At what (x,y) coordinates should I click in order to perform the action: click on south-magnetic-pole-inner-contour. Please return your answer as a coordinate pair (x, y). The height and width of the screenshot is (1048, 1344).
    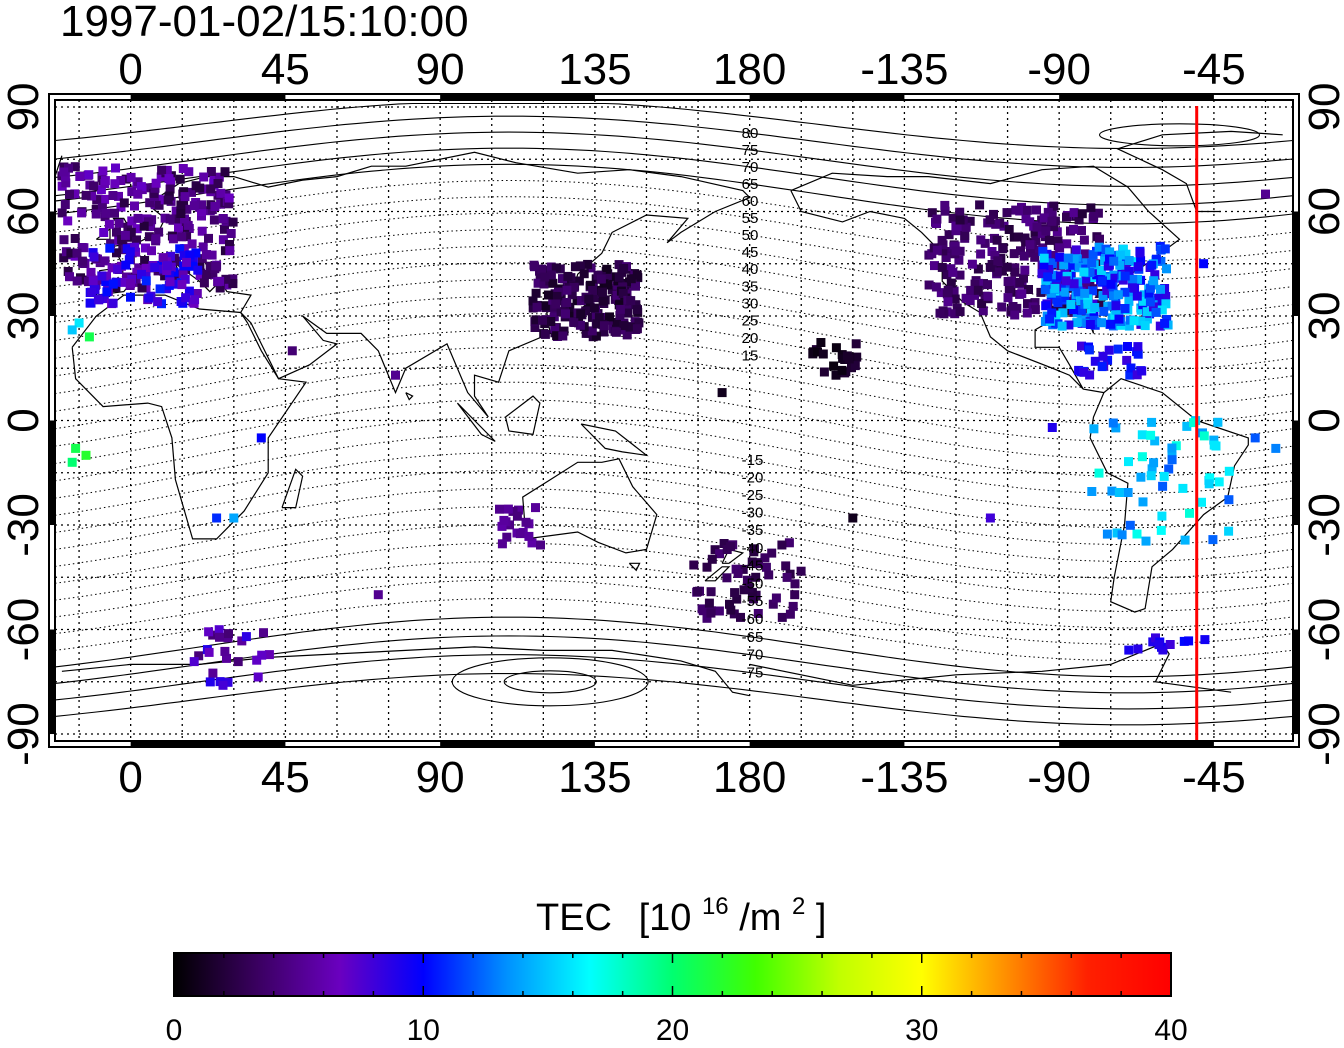
    Looking at the image, I should click on (550, 682).